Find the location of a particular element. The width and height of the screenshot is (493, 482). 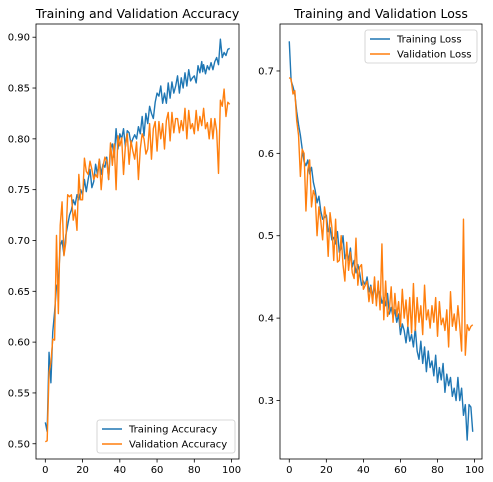

loss-chart-title: Training and Validation Loss is located at coordinates (380, 13).